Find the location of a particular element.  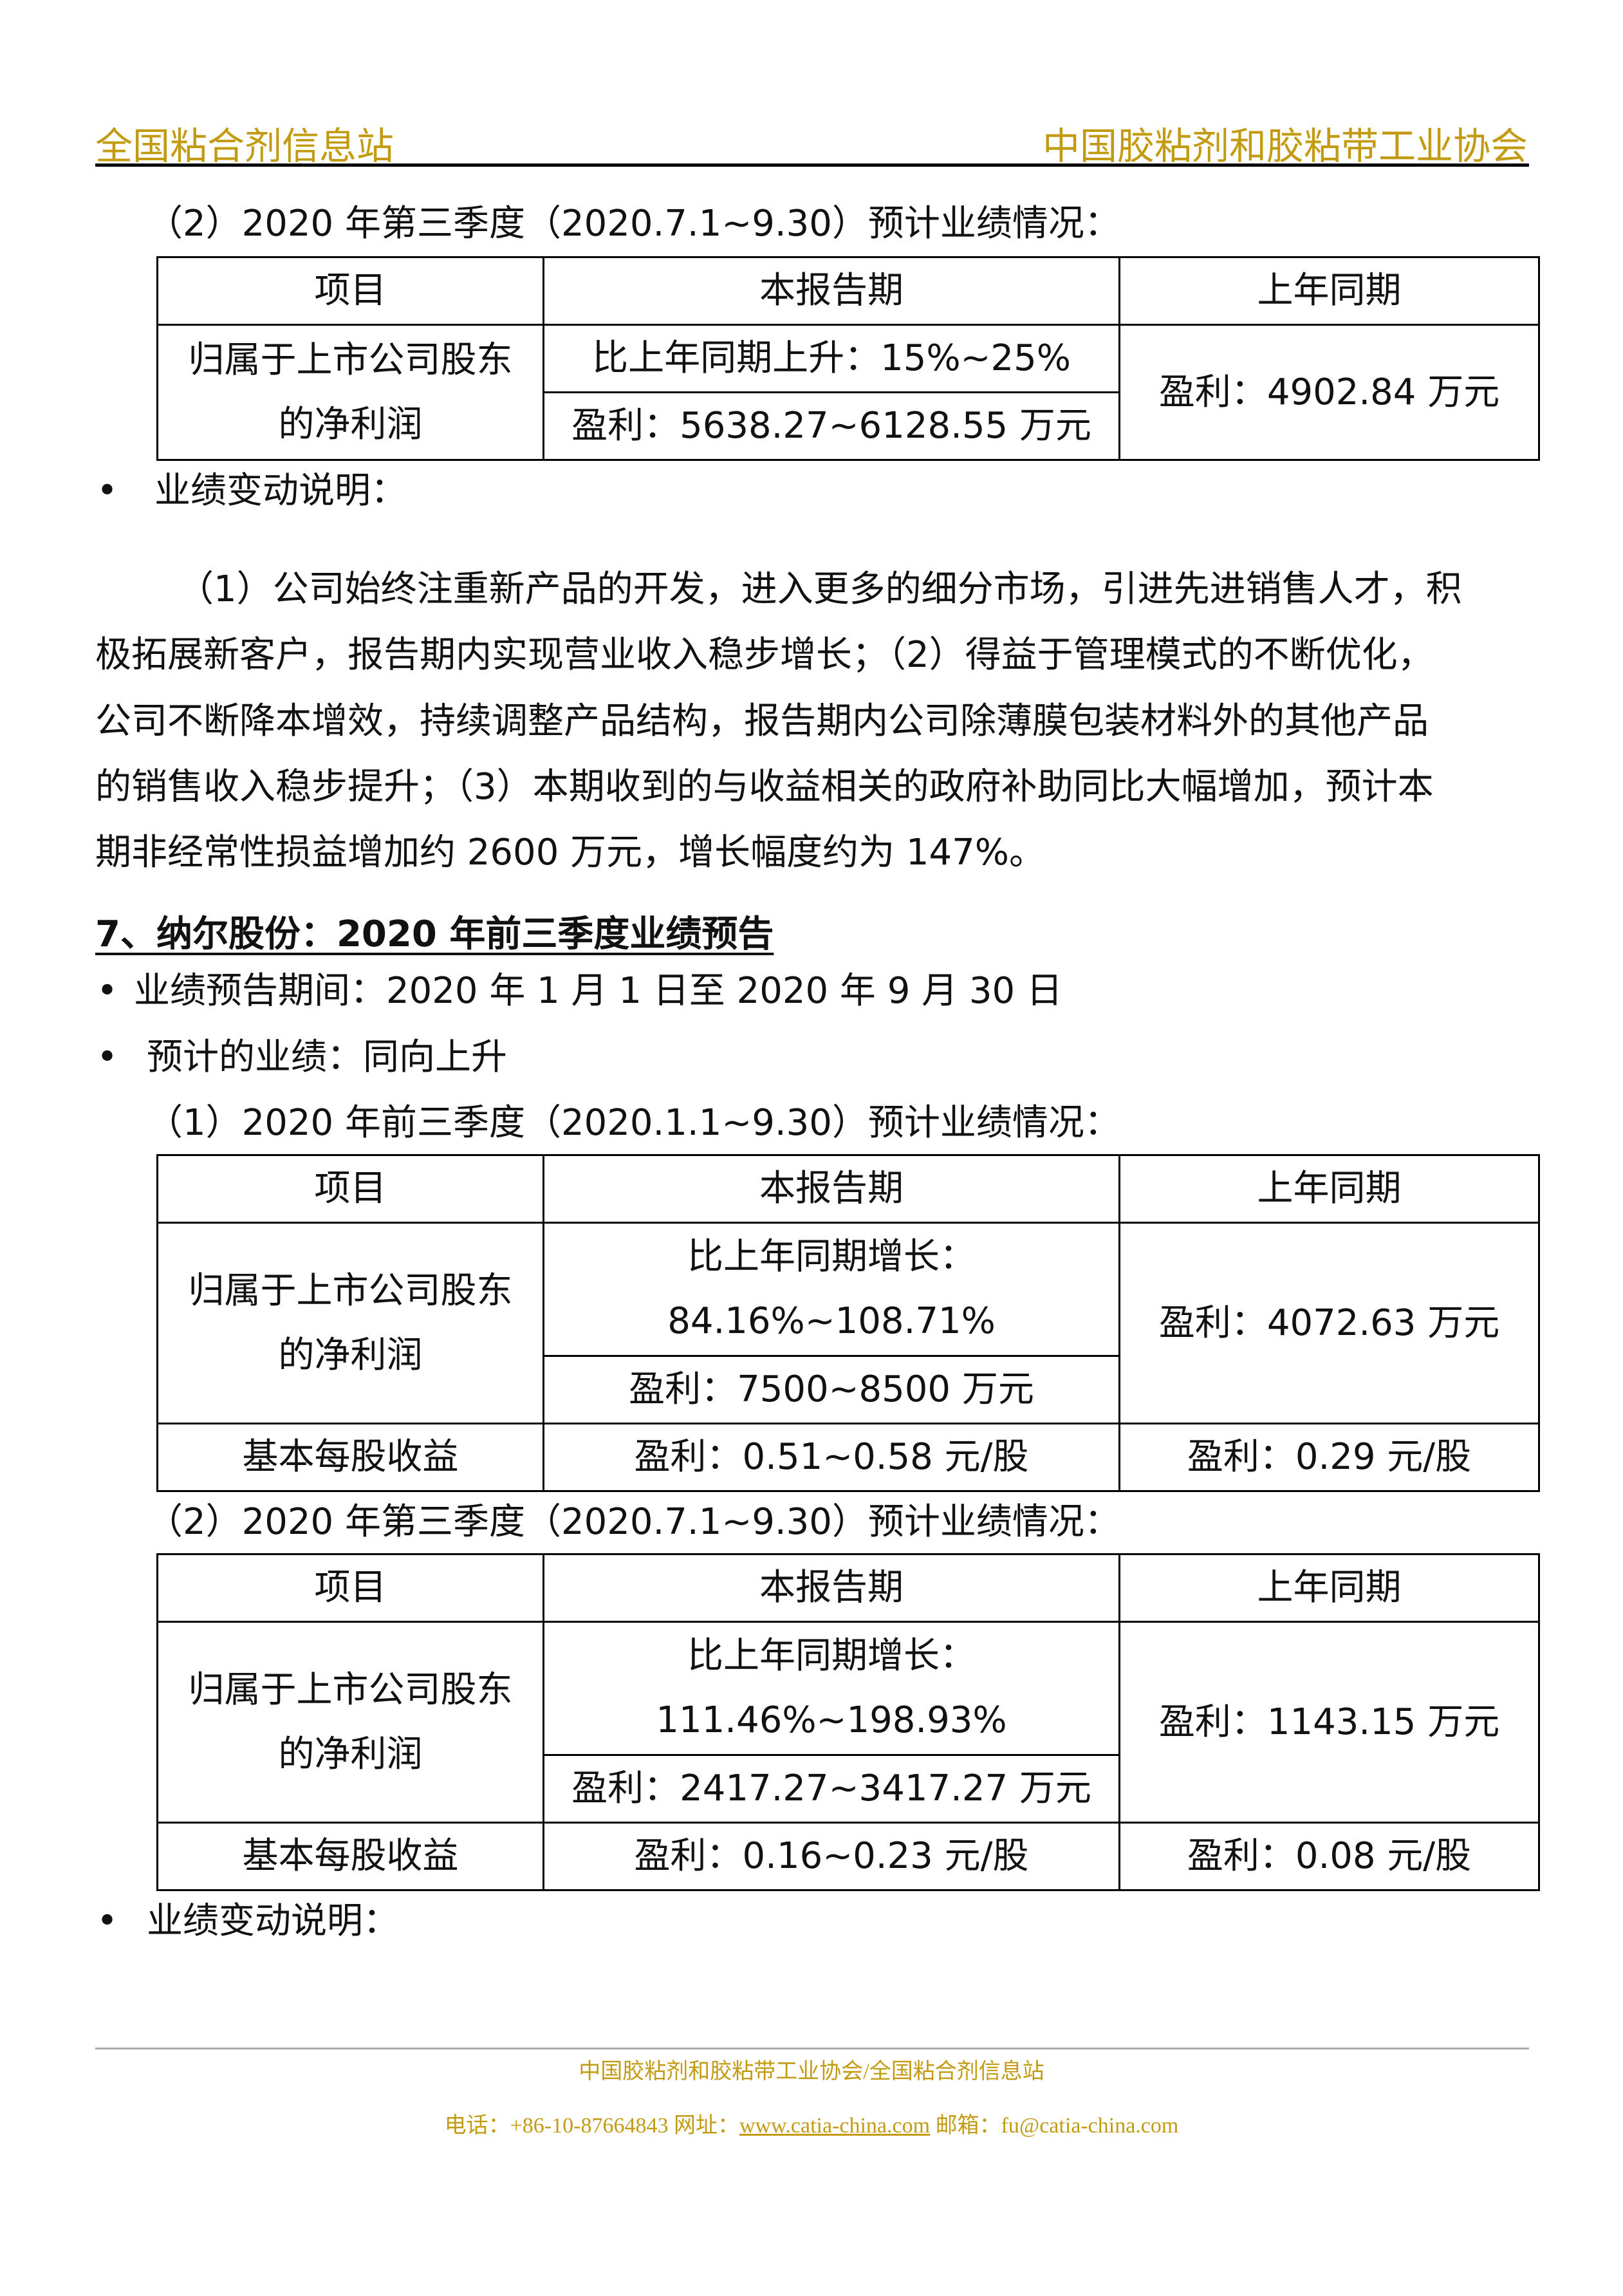

previous-value: 盈利：4902.84 万元 is located at coordinates (1329, 393).